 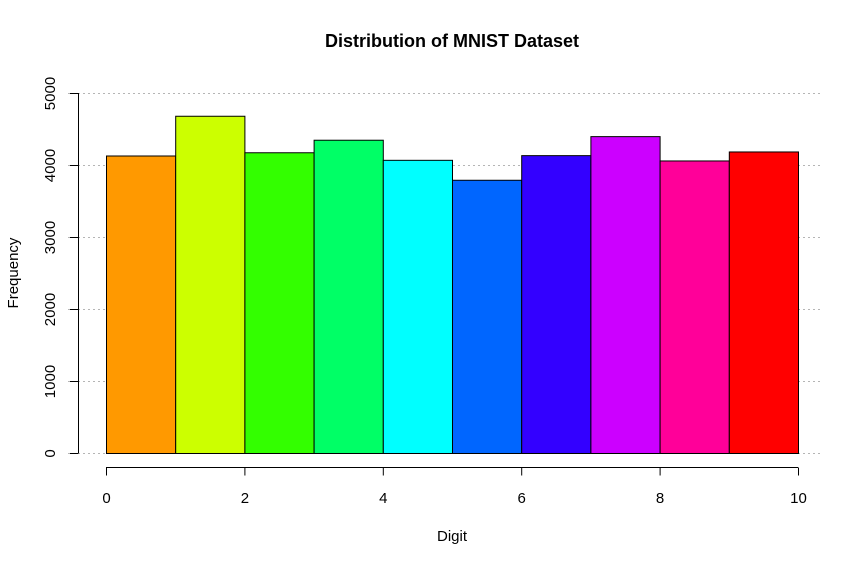 I want to click on y-tick-label-2000: 2000, so click(x=50, y=309).